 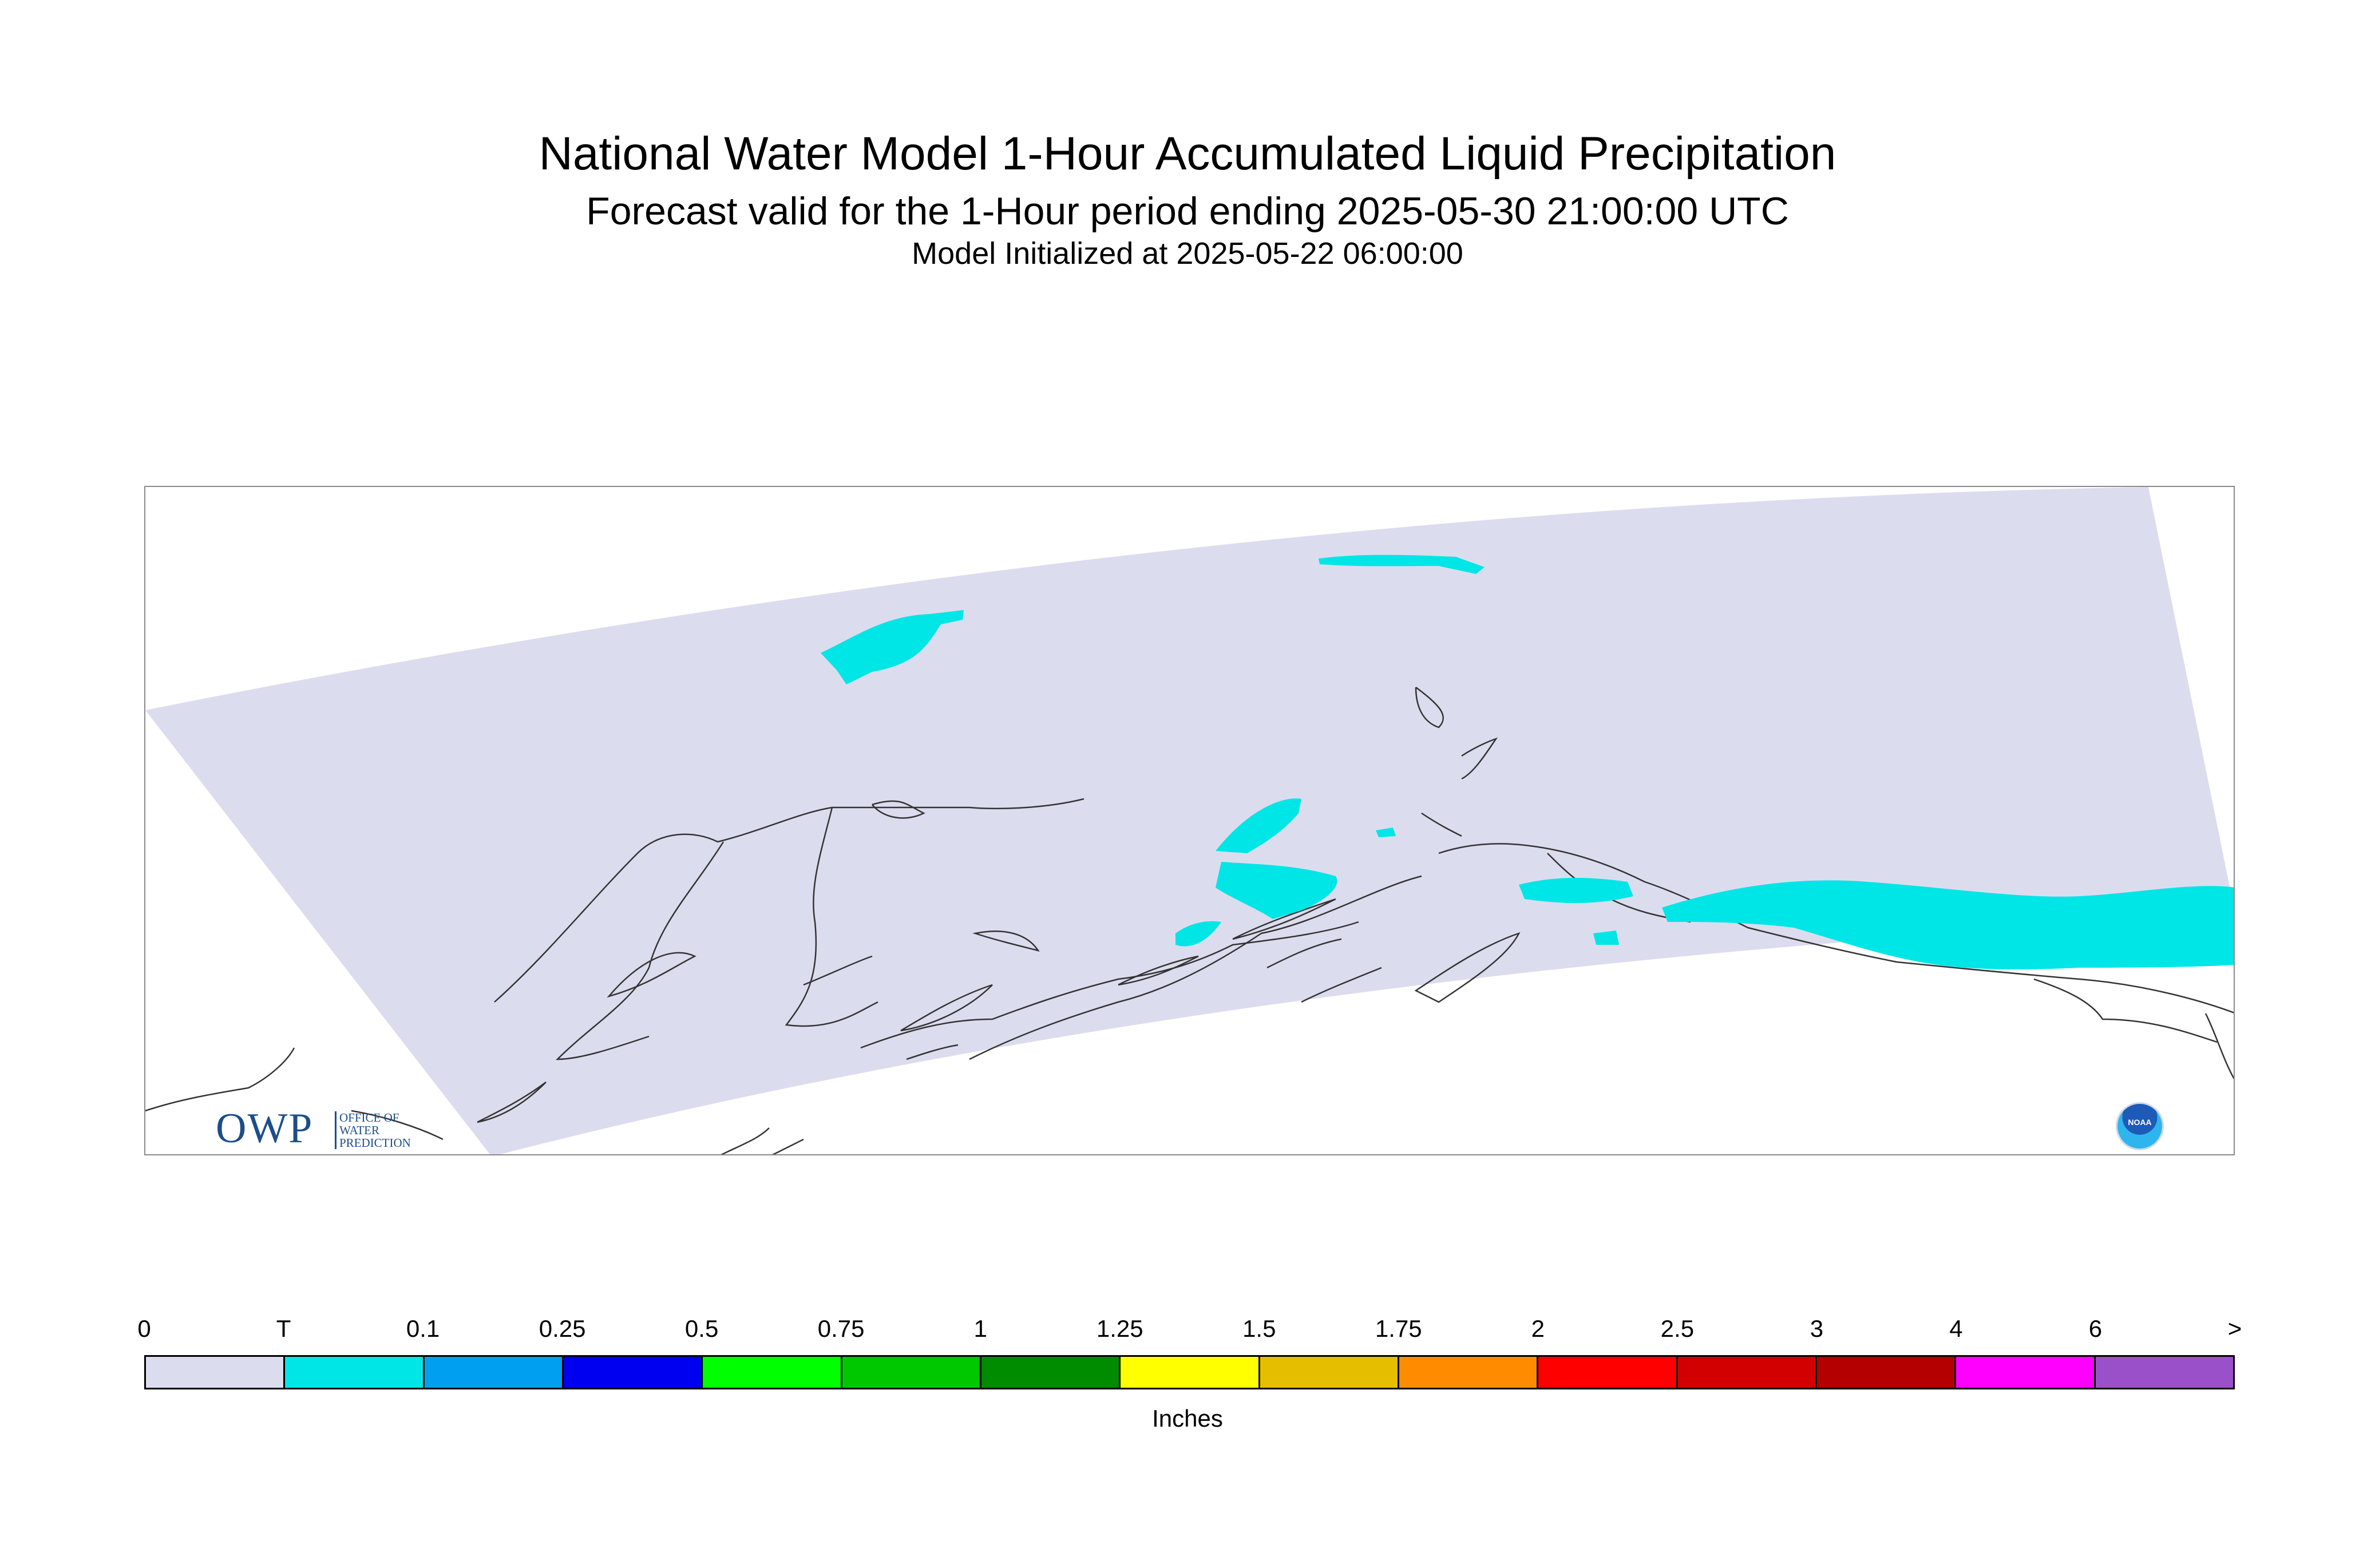 I want to click on legend-tick-label: 0.25, so click(x=562, y=1328).